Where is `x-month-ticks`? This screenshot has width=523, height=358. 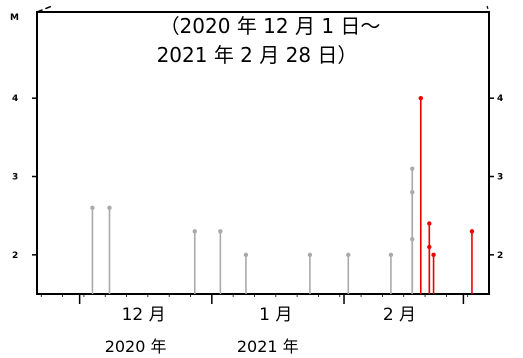 x-month-ticks is located at coordinates (254, 299).